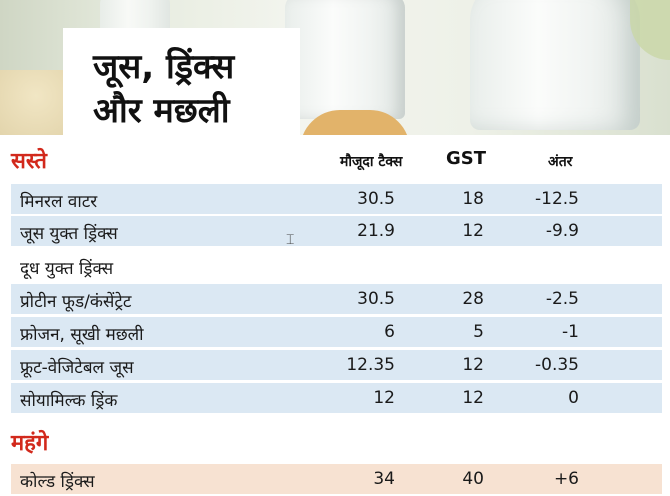  I want to click on table-row: मिनरल वाटर 30.5 18 -12.5, so click(336, 199).